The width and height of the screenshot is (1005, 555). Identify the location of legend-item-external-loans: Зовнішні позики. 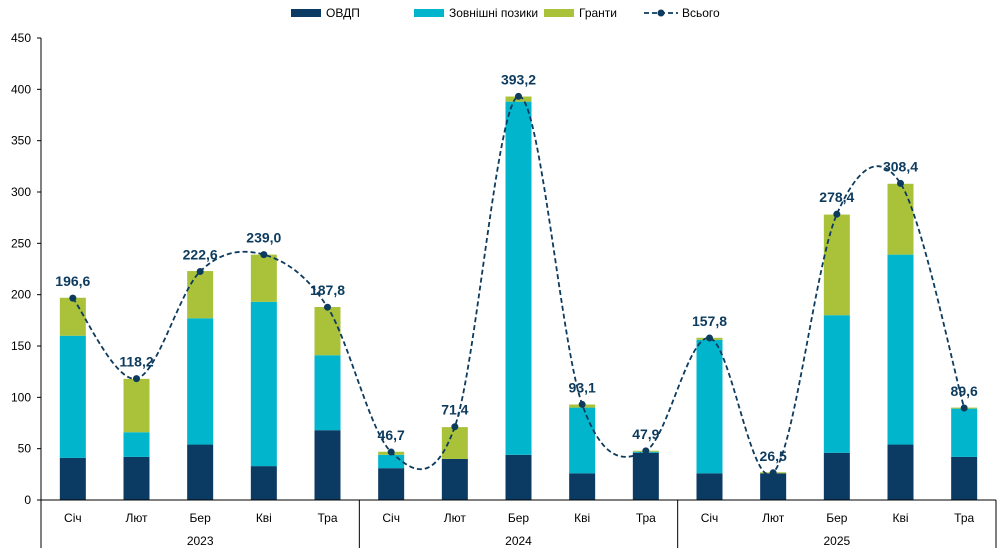
(476, 13).